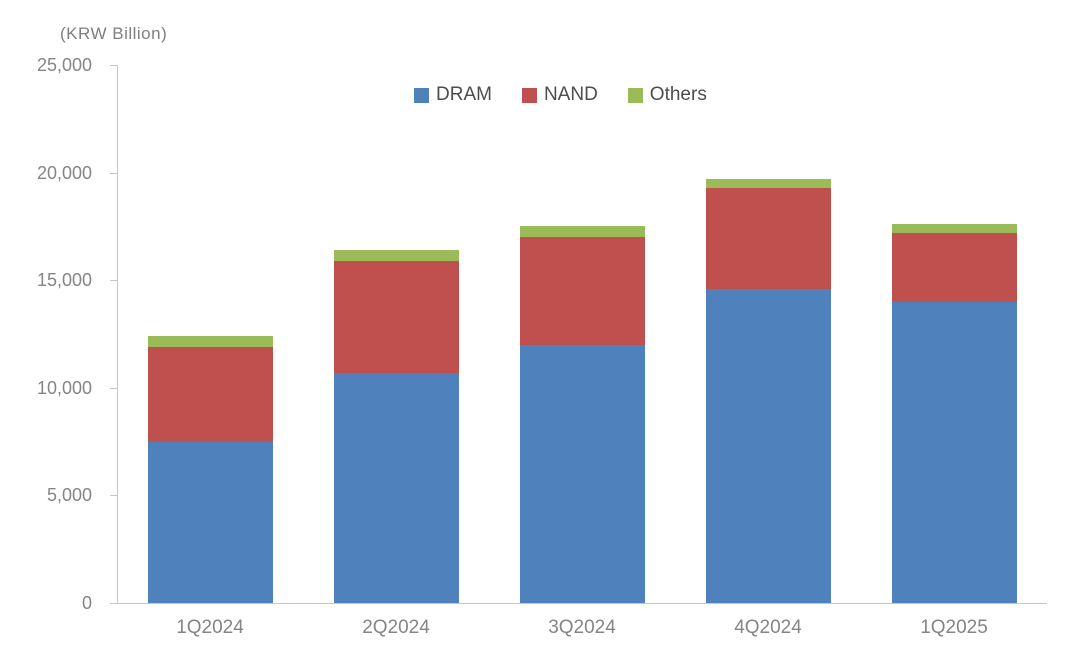  What do you see at coordinates (396, 627) in the screenshot?
I see `x-axis-tick-label: 2Q2024` at bounding box center [396, 627].